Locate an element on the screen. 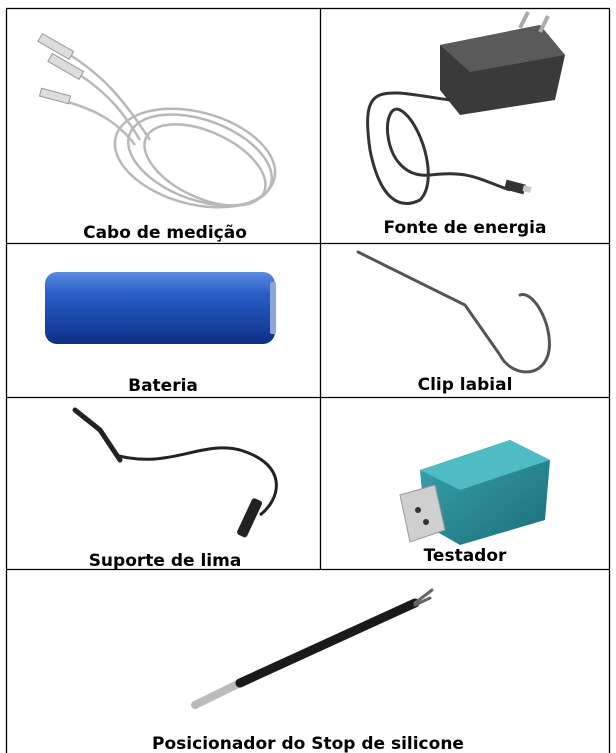  battery-image is located at coordinates (160, 308).